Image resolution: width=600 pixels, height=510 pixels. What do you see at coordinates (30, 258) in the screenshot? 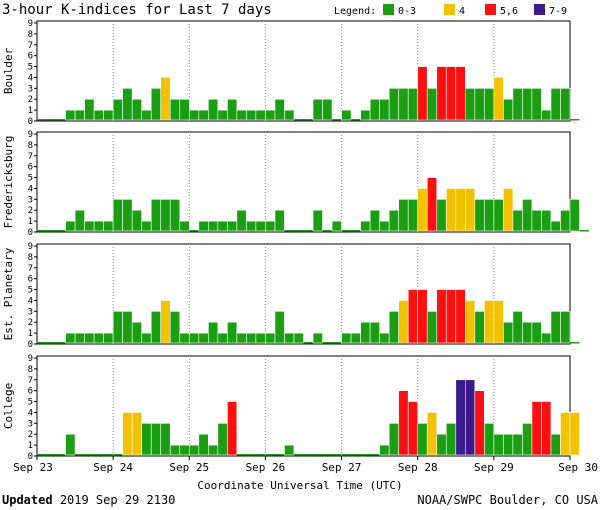
I see `y-tick-label: 8` at bounding box center [30, 258].